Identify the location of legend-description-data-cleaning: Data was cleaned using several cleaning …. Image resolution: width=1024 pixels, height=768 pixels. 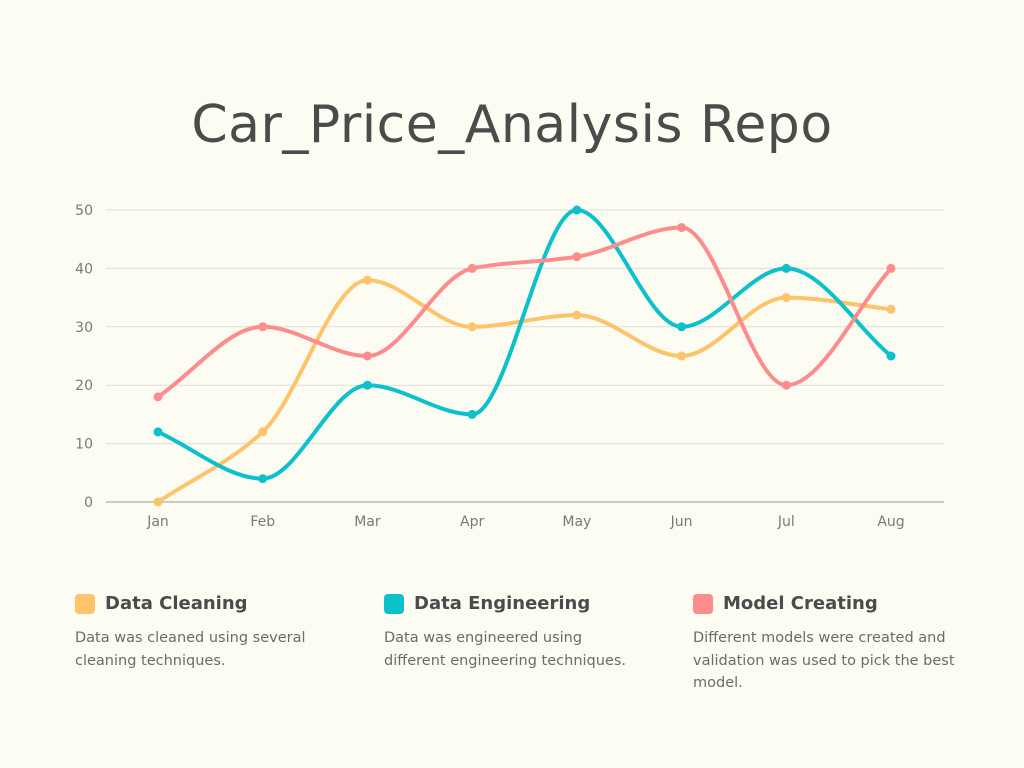
(190, 649).